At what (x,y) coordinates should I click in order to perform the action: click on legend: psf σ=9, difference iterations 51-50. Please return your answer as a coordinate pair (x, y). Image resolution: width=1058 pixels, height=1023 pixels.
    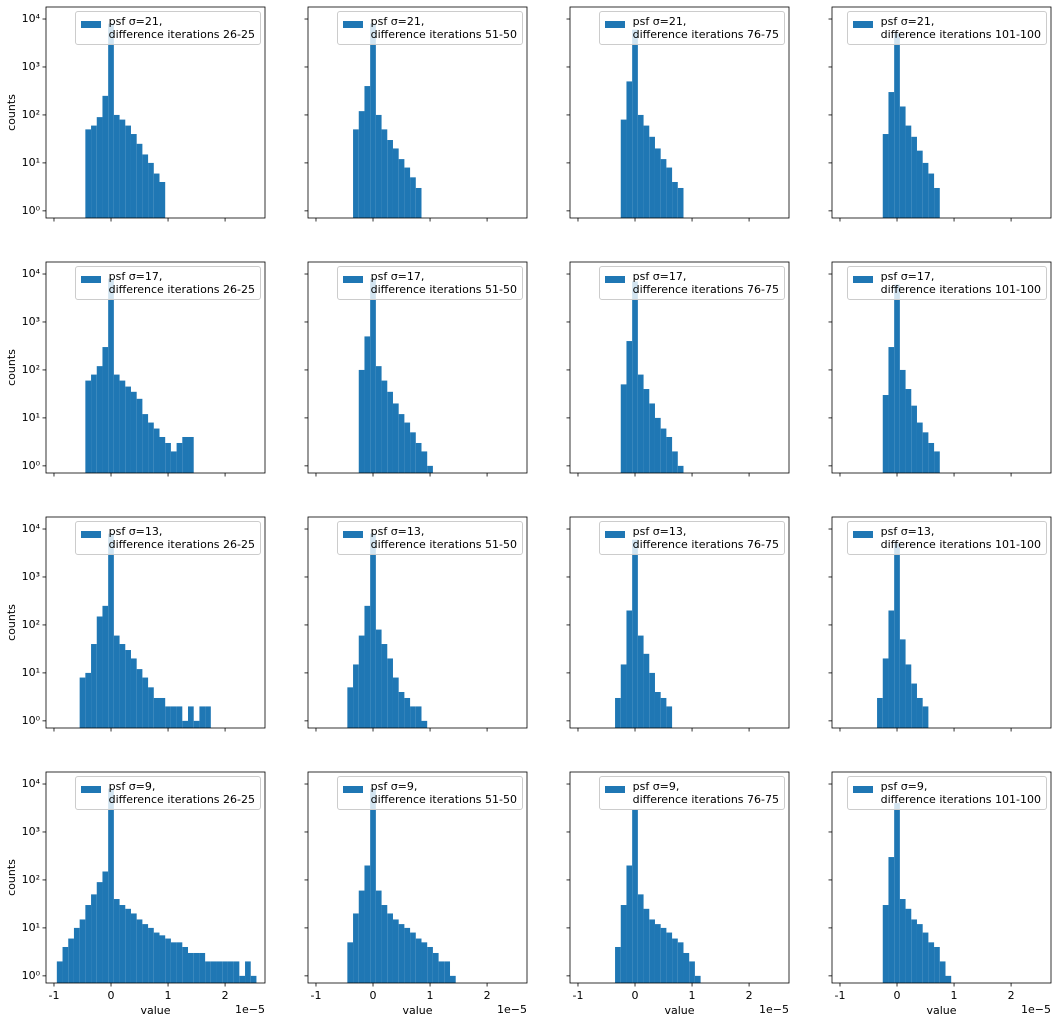
    Looking at the image, I should click on (429, 793).